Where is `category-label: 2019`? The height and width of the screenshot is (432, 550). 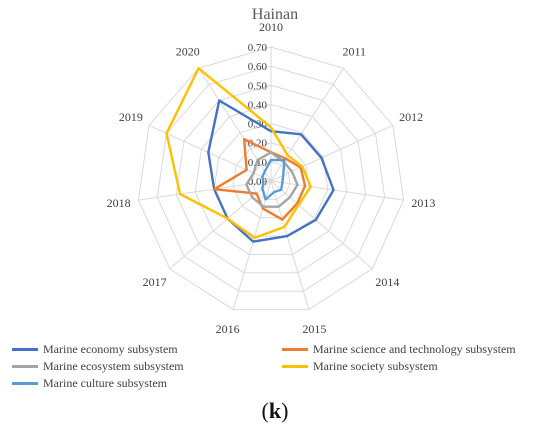 category-label: 2019 is located at coordinates (131, 117).